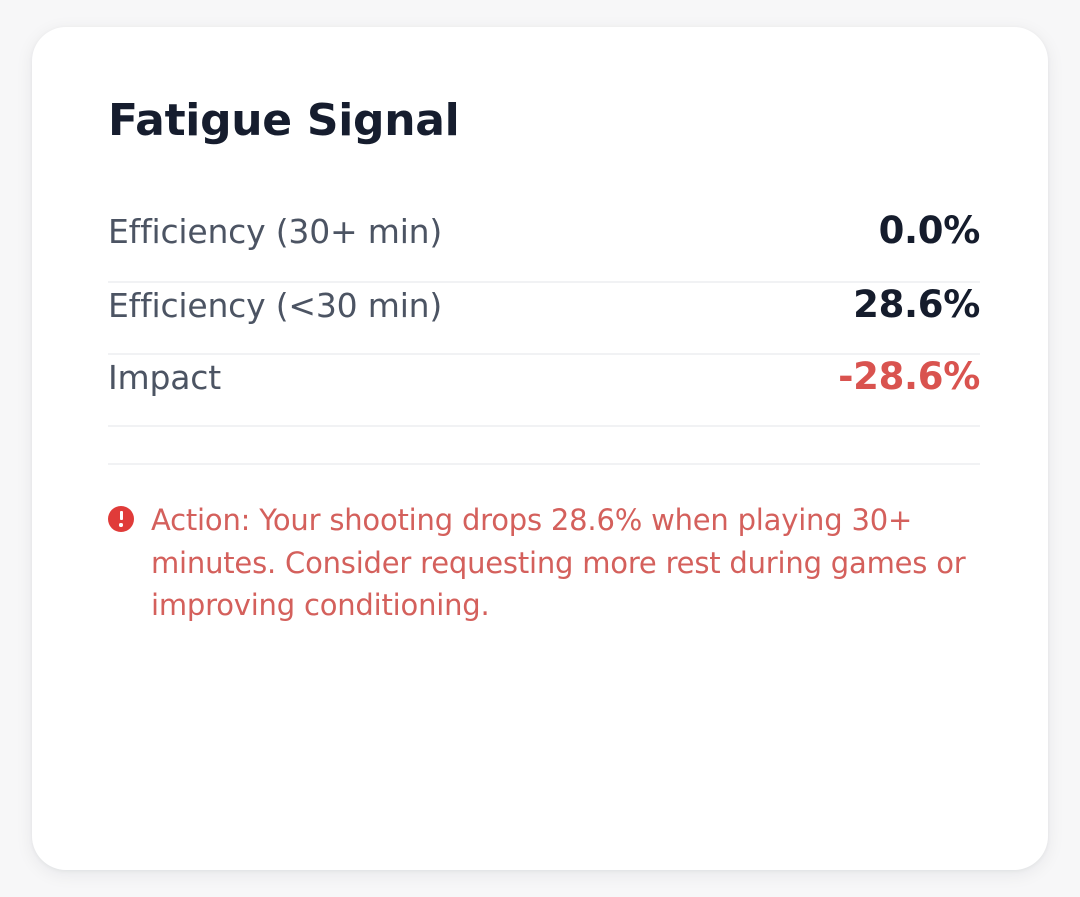 The image size is (1080, 897). Describe the element at coordinates (544, 246) in the screenshot. I see `metric-row: Efficiency (30+ min) 0.0%` at that location.